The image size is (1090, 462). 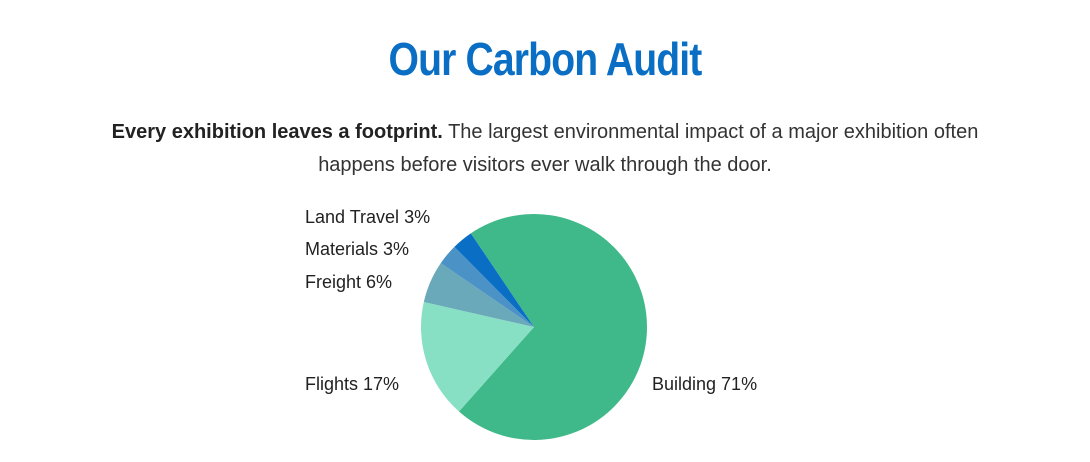 What do you see at coordinates (352, 217) in the screenshot?
I see `slice-category: Land Travel` at bounding box center [352, 217].